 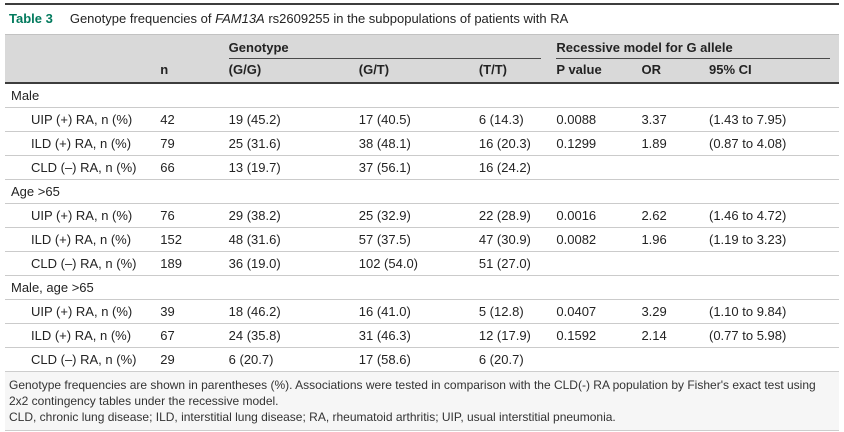 I want to click on cell-gg: 36 (19.0), so click(x=287, y=263).